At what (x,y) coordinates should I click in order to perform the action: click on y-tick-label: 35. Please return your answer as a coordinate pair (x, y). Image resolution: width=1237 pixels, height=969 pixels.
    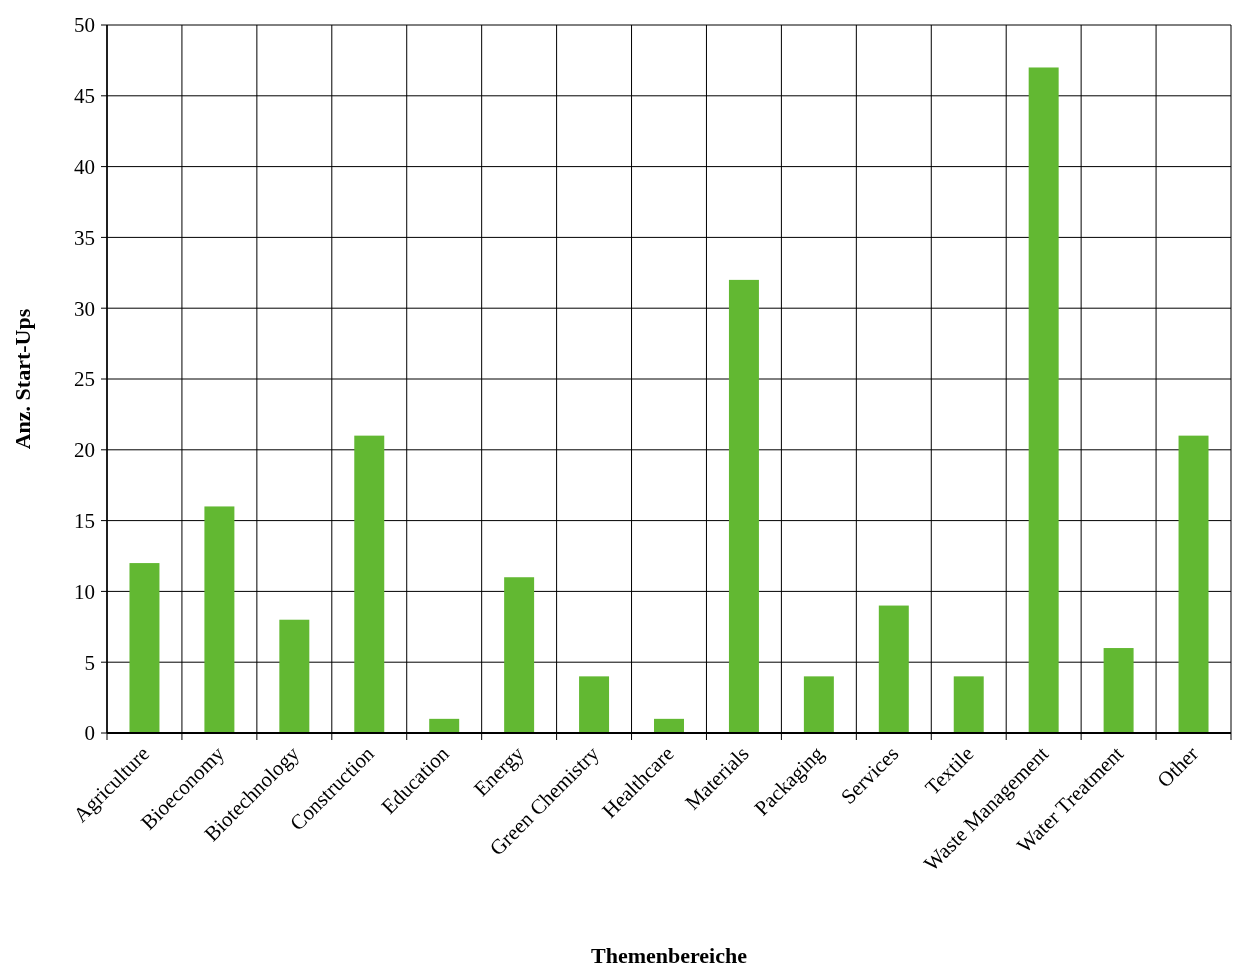
    Looking at the image, I should click on (84, 237).